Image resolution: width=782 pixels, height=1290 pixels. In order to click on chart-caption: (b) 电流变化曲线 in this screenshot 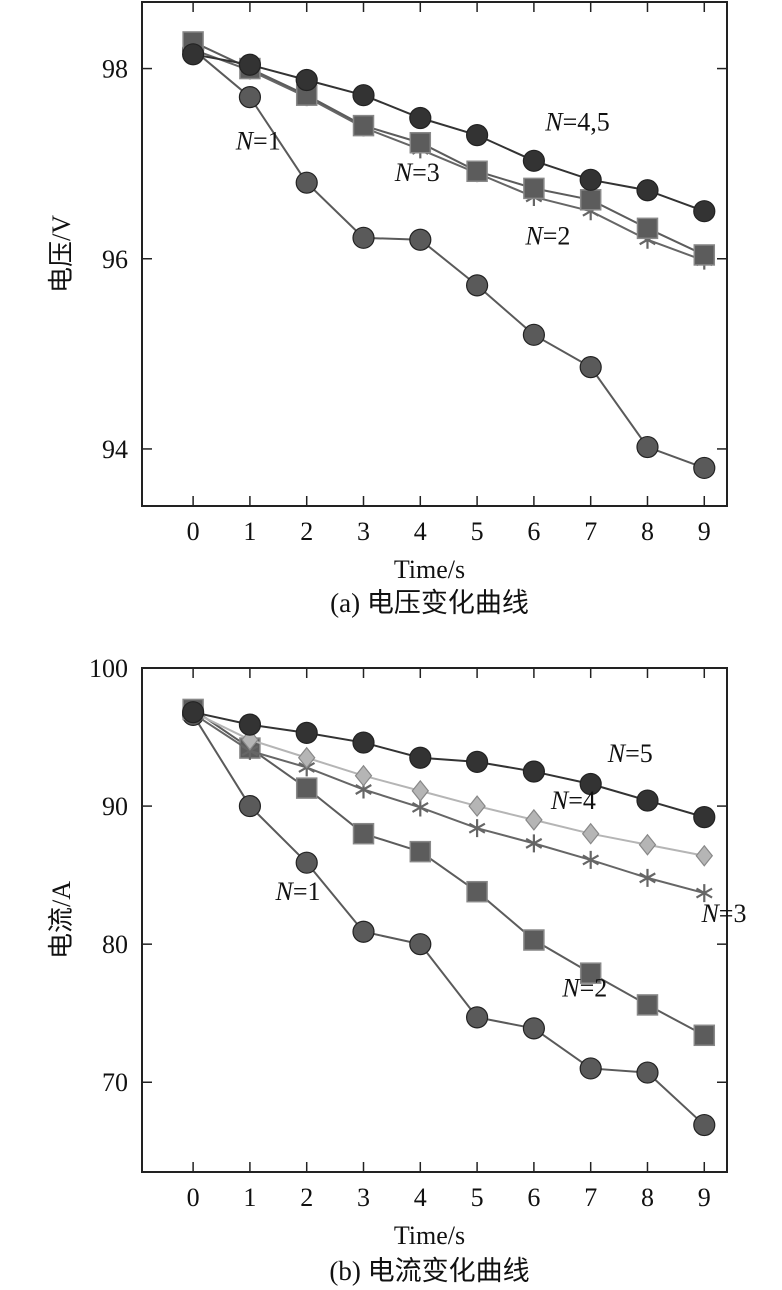, I will do `click(429, 1271)`.